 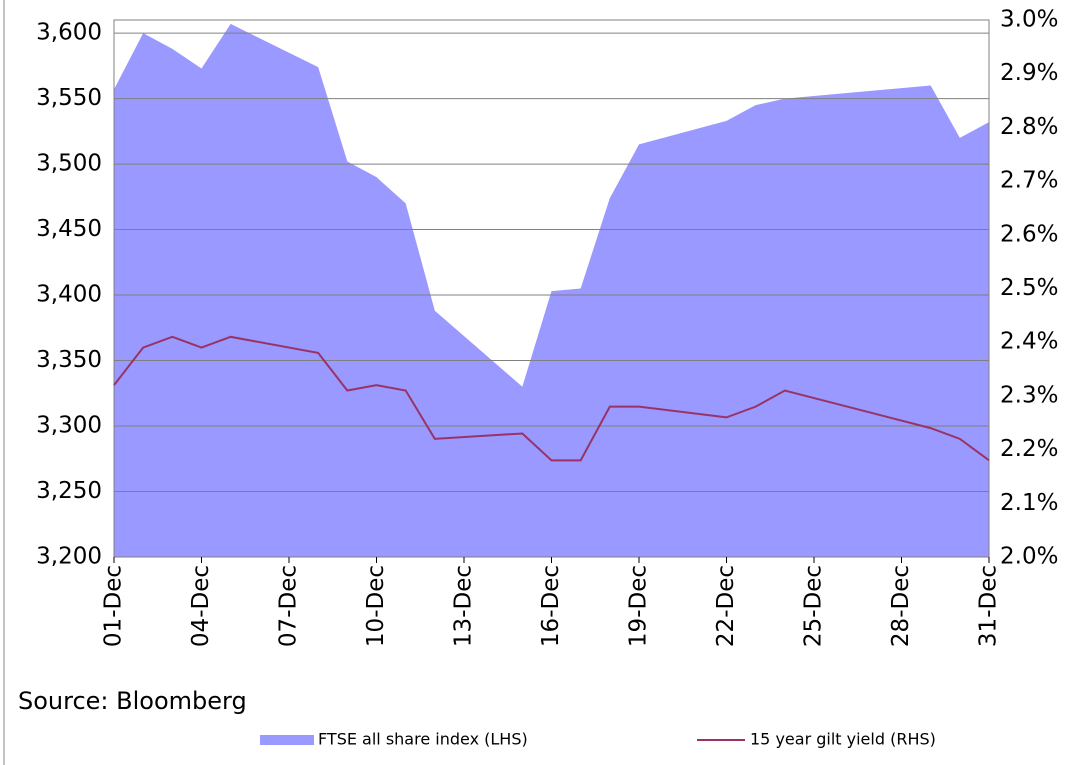 What do you see at coordinates (69, 295) in the screenshot?
I see `y-tick-label: 3,400` at bounding box center [69, 295].